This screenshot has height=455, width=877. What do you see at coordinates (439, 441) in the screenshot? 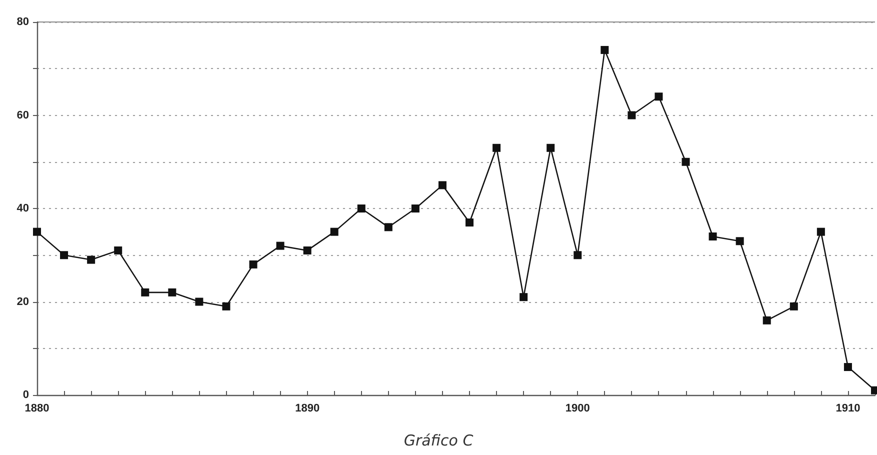
I see `text: Gráfico C` at bounding box center [439, 441].